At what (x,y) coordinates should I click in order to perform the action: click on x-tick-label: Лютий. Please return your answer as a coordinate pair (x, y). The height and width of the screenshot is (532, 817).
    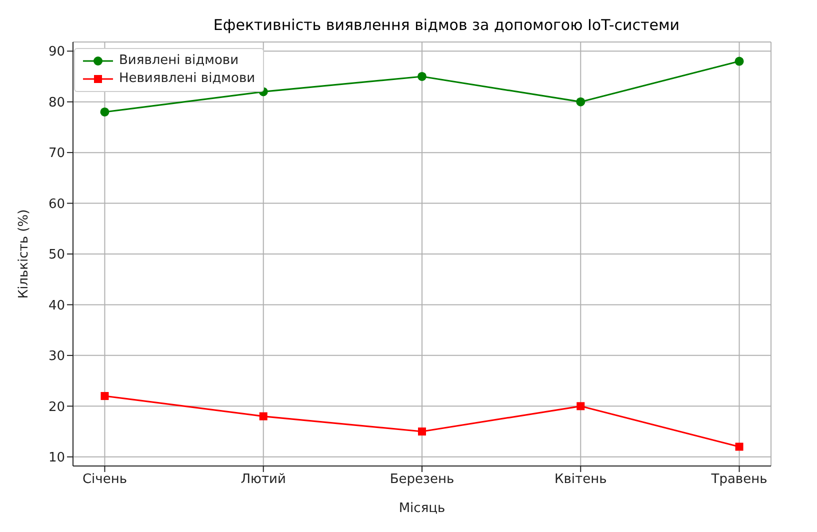
    Looking at the image, I should click on (263, 480).